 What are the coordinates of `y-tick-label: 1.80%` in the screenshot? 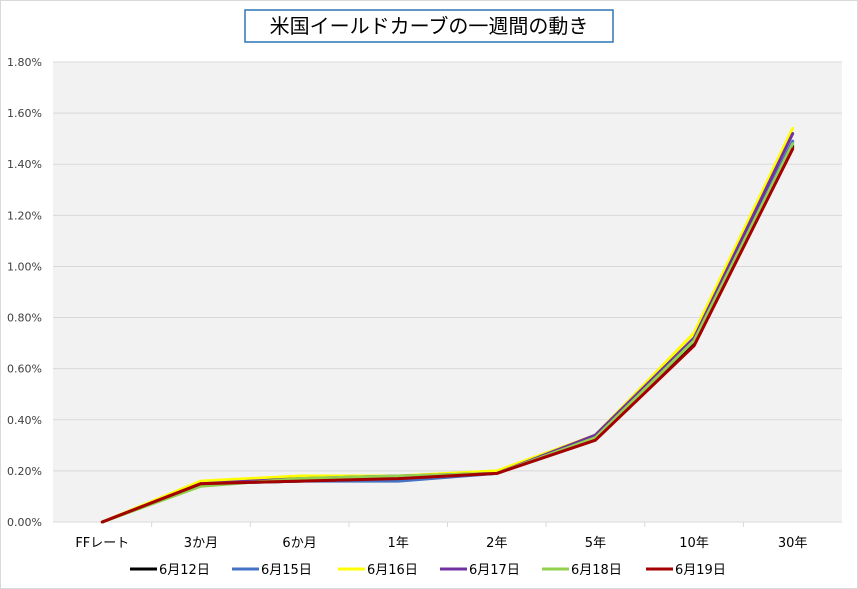 It's located at (24, 62).